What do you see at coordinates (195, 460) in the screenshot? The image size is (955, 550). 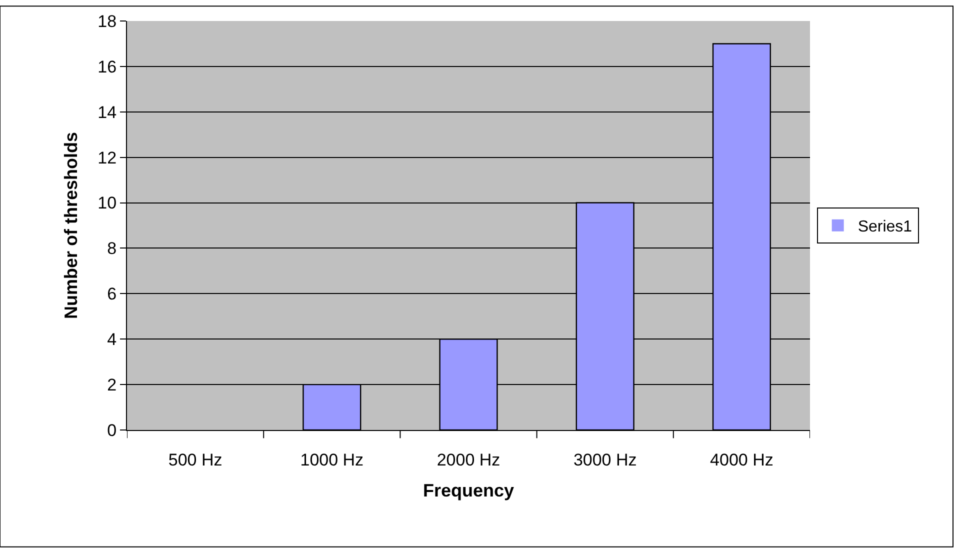 I see `x-tick-label: 500 Hz` at bounding box center [195, 460].